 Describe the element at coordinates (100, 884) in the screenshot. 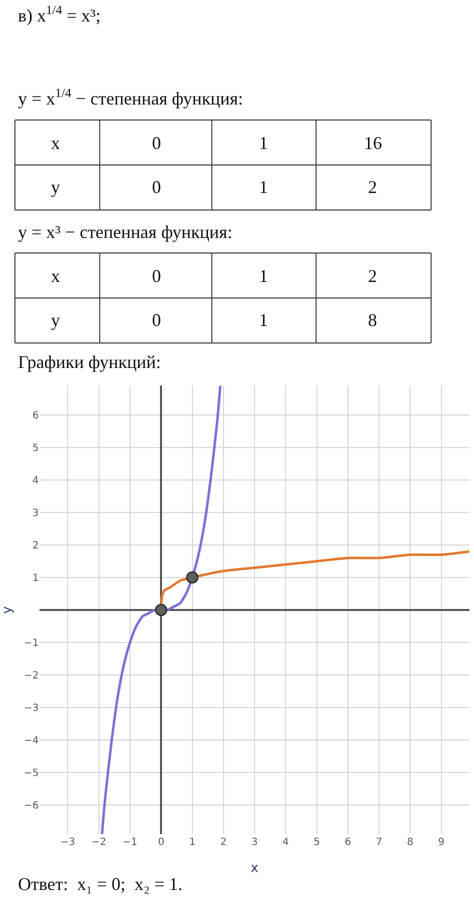

I see `text: Ответ: x₁ = 0; x₂ = 1.` at that location.